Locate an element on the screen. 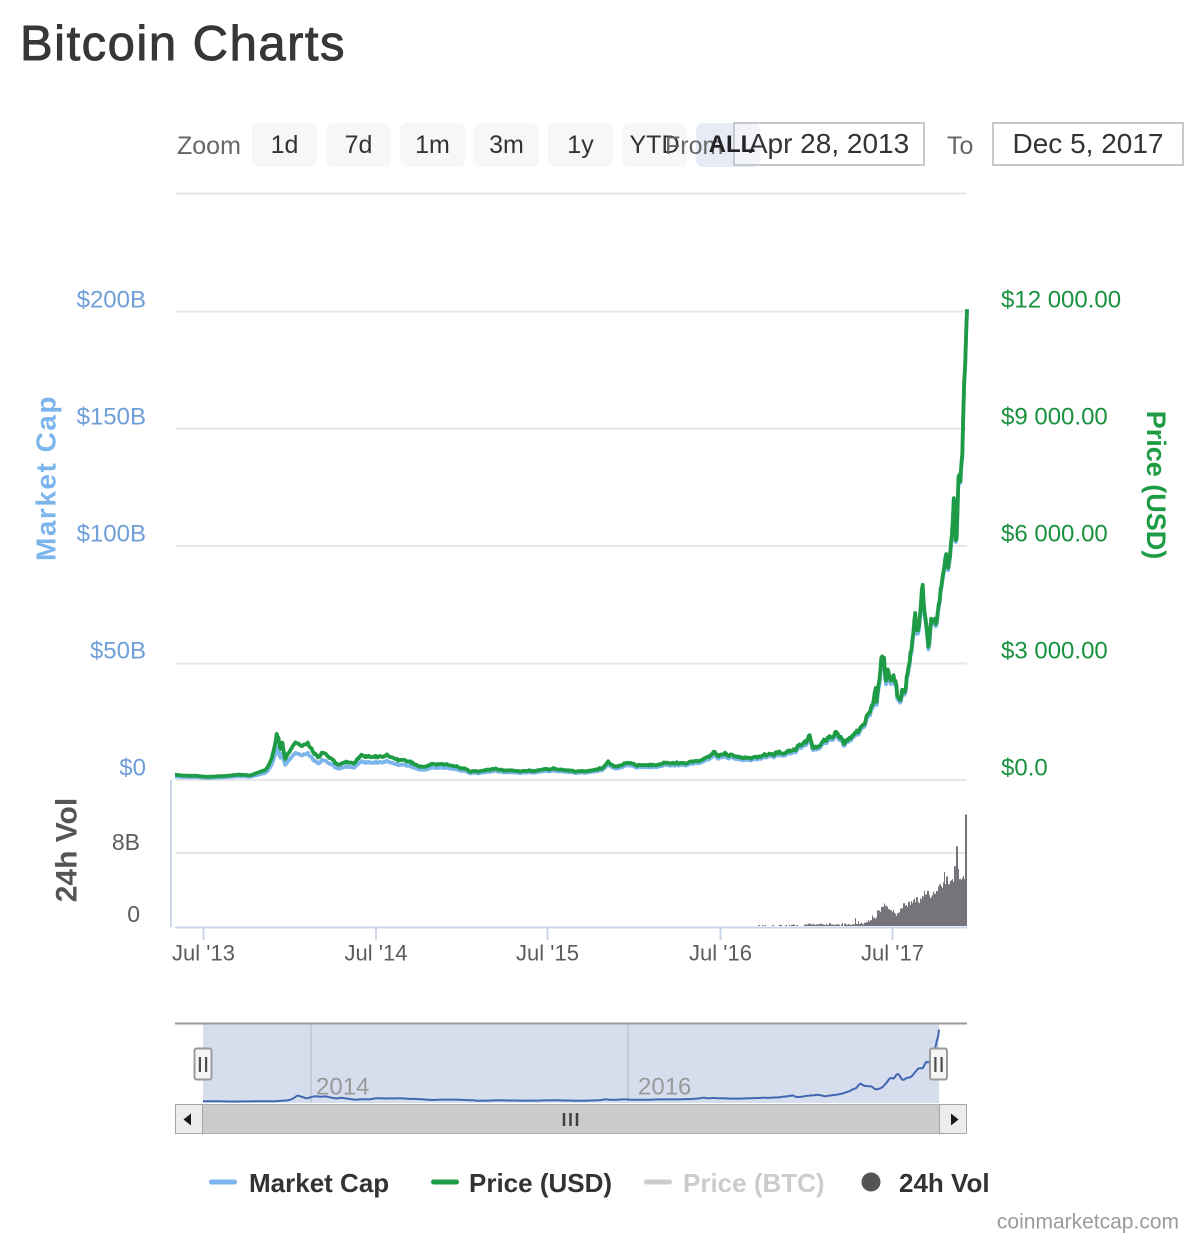  svg-text: 2016 is located at coordinates (664, 1087).